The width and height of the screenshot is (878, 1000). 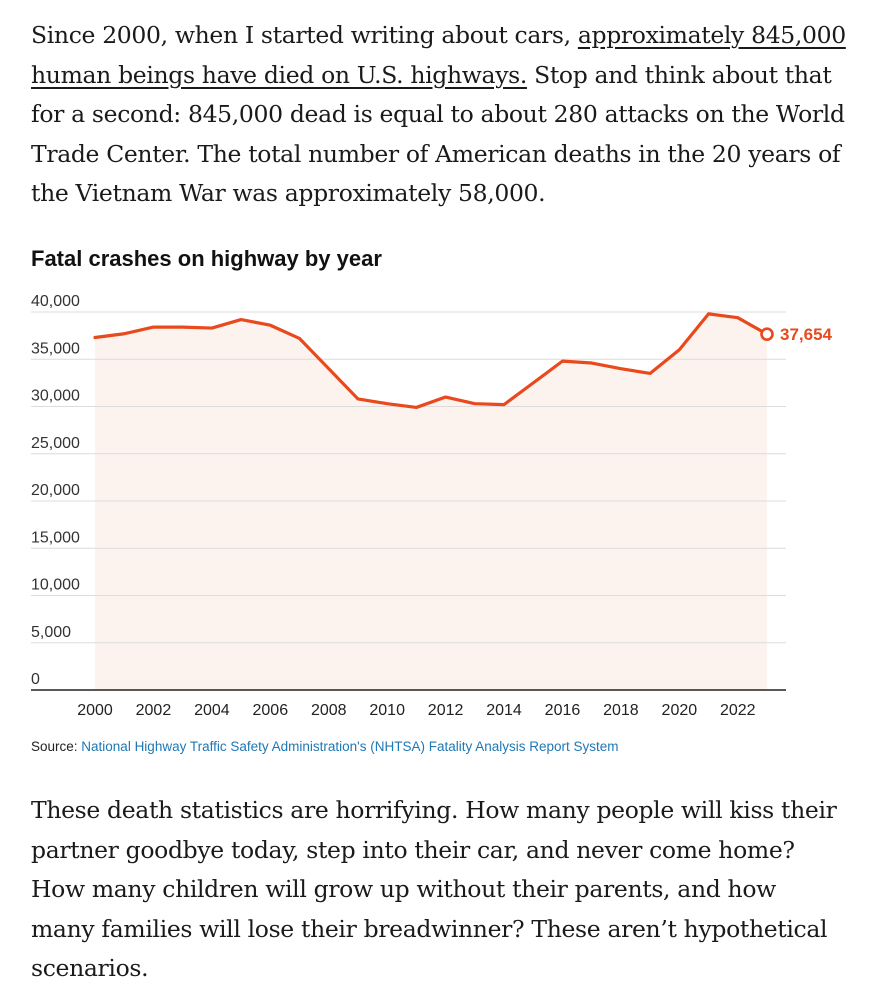 I want to click on x-tick-label: 2004, so click(x=212, y=710).